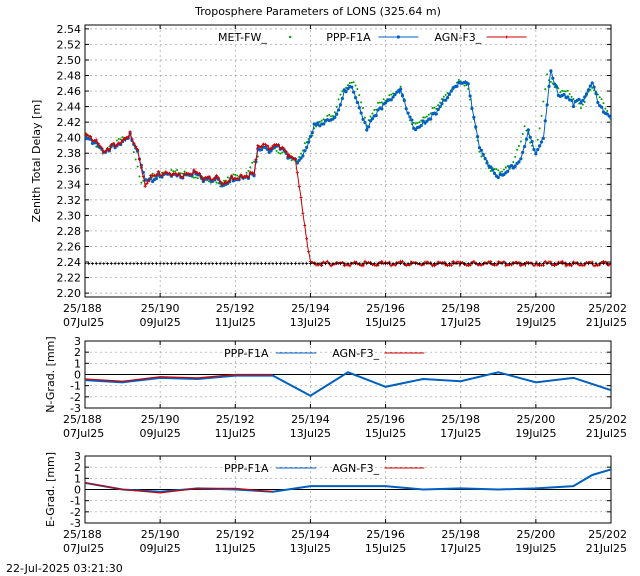 The width and height of the screenshot is (640, 576). What do you see at coordinates (536, 534) in the screenshot?
I see `x-tick-label: 25/200` at bounding box center [536, 534].